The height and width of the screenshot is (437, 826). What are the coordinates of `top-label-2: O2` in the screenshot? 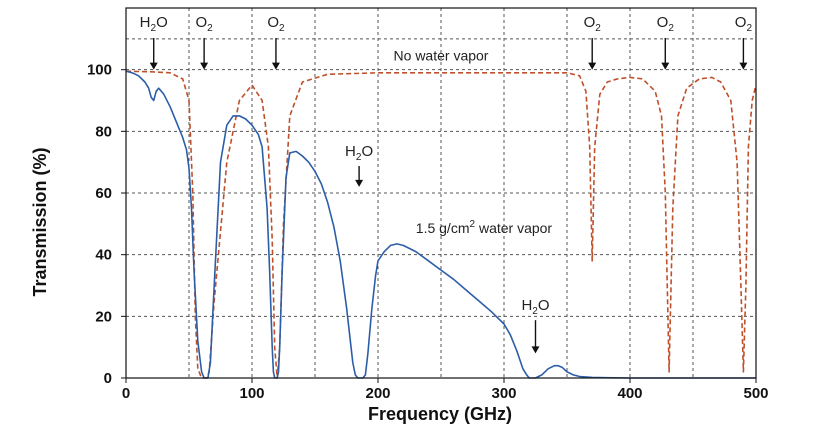 It's located at (276, 24).